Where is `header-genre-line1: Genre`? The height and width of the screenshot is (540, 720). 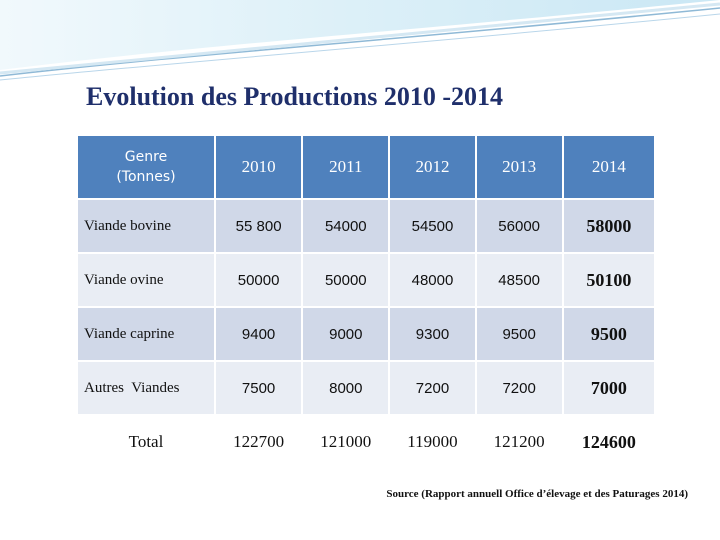 header-genre-line1: Genre is located at coordinates (146, 157).